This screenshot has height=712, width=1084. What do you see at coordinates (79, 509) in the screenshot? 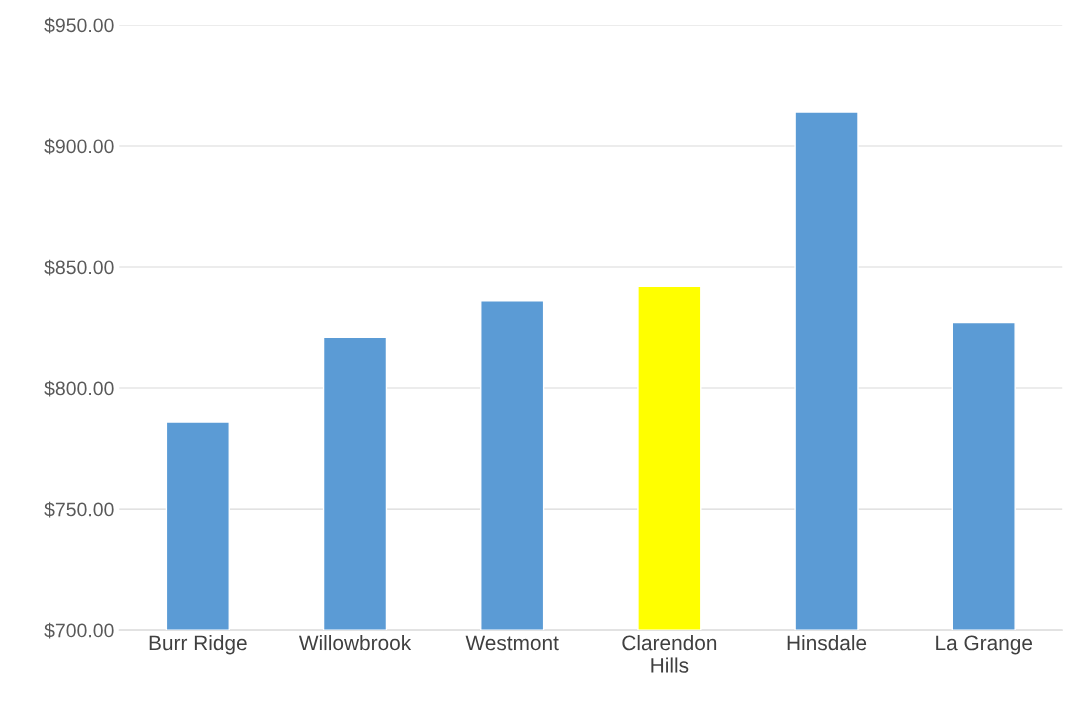
I see `y-tick-label: $750.00` at bounding box center [79, 509].